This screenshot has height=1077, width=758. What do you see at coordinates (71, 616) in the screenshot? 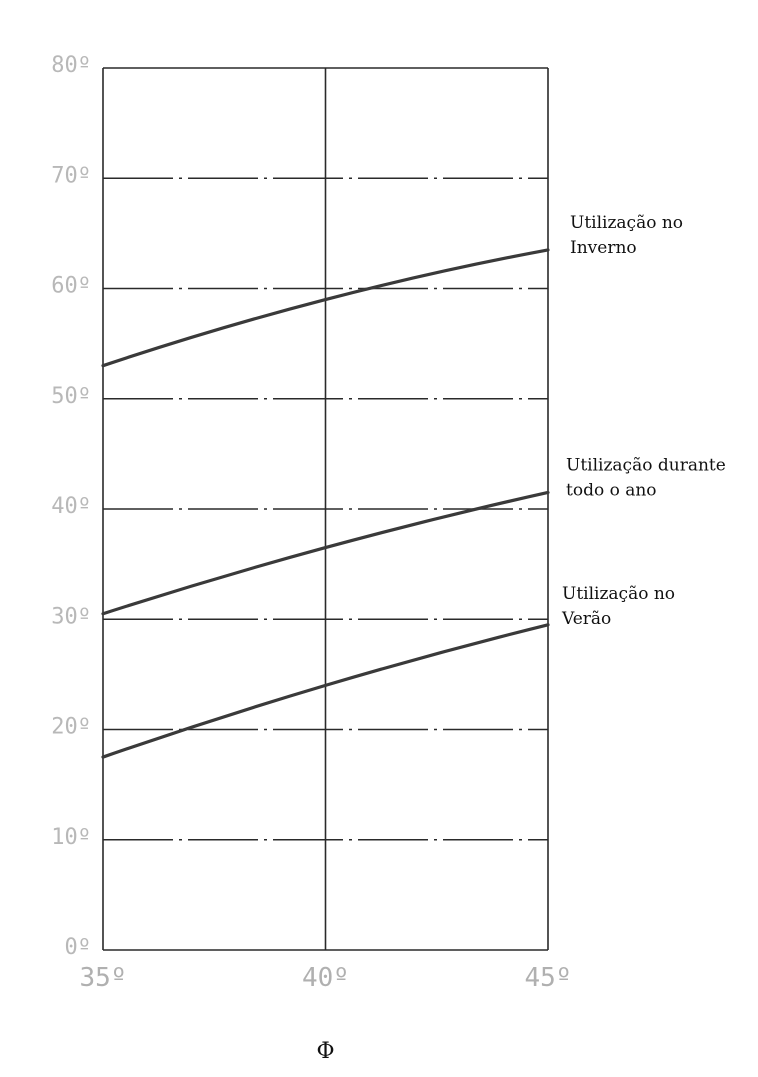
I see `y-tick-label: 30º` at bounding box center [71, 616].